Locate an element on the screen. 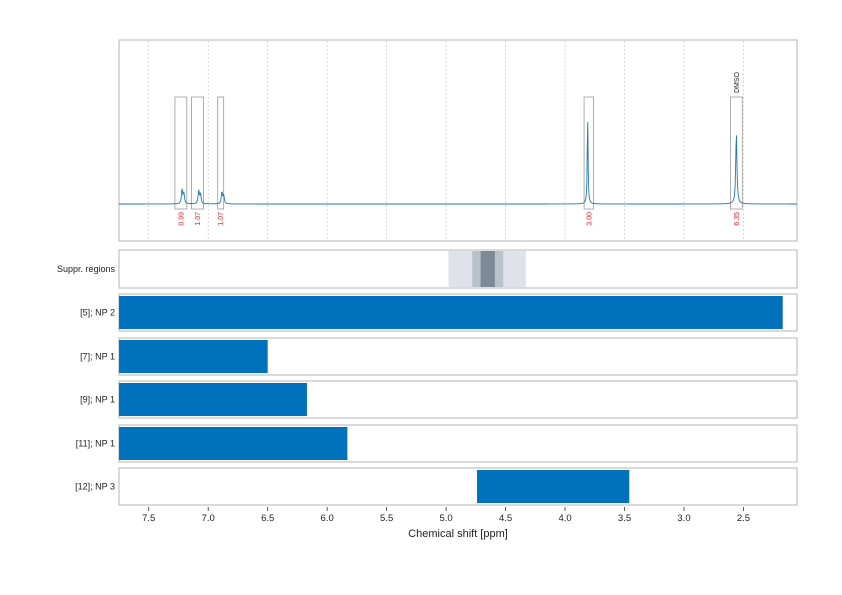 The height and width of the screenshot is (595, 842). range-bar-label: [7]; NP 1 is located at coordinates (97, 357).